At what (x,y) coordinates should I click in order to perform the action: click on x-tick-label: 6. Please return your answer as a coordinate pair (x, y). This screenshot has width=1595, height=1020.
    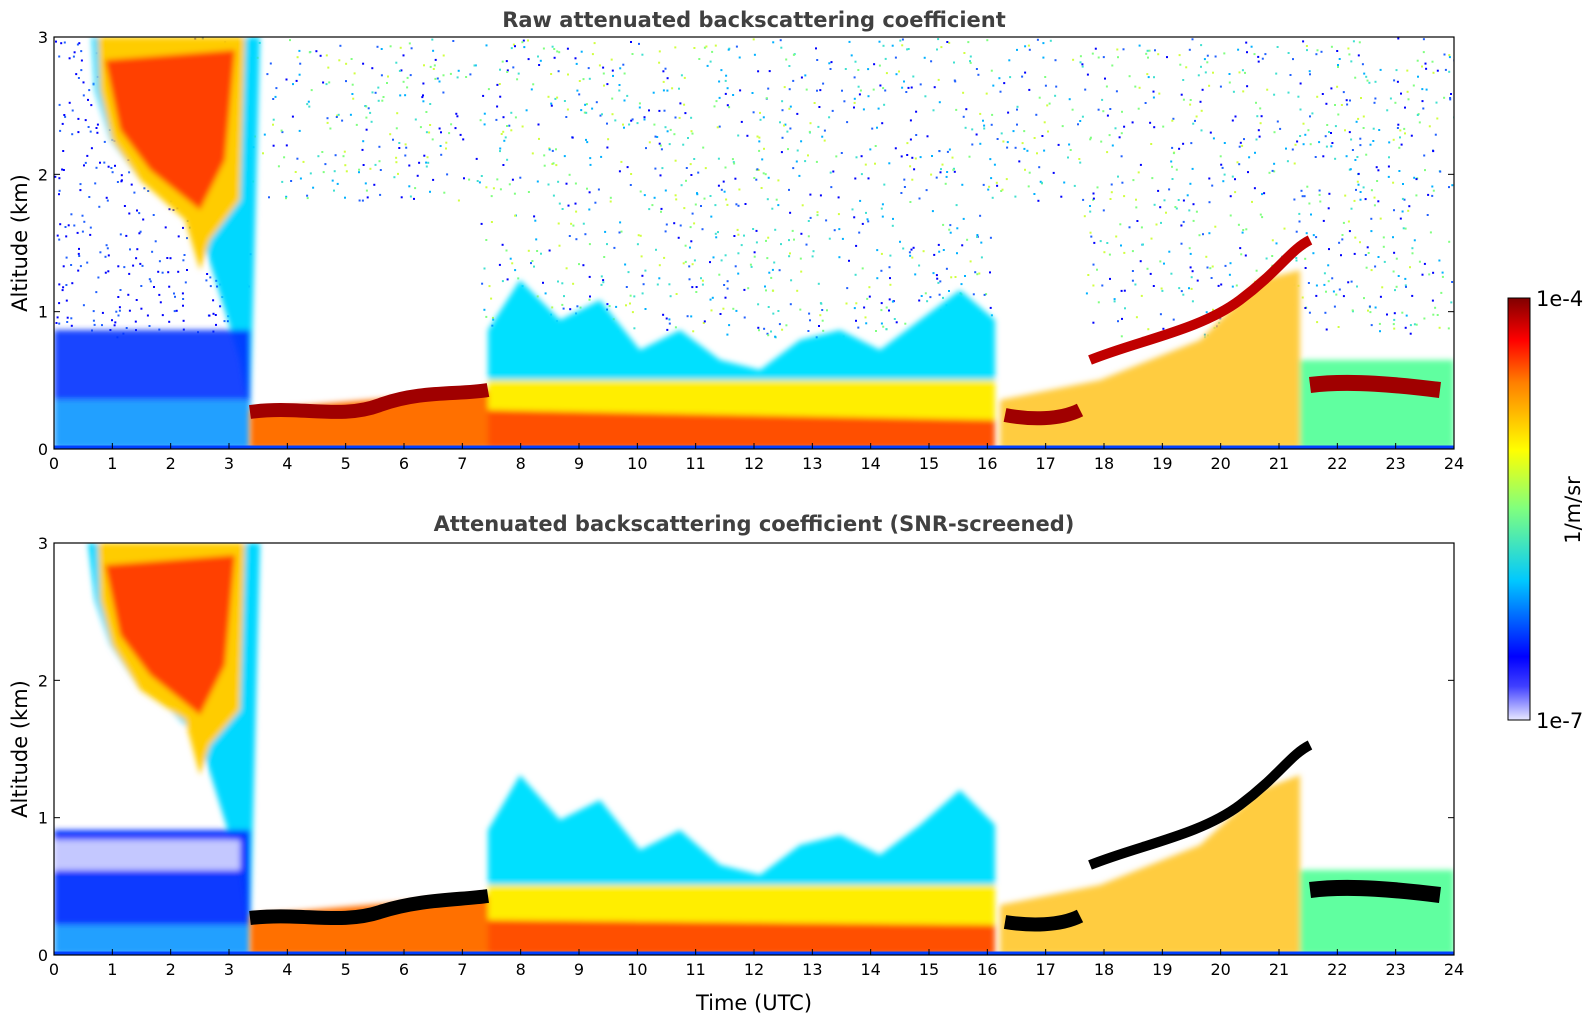
    Looking at the image, I should click on (404, 463).